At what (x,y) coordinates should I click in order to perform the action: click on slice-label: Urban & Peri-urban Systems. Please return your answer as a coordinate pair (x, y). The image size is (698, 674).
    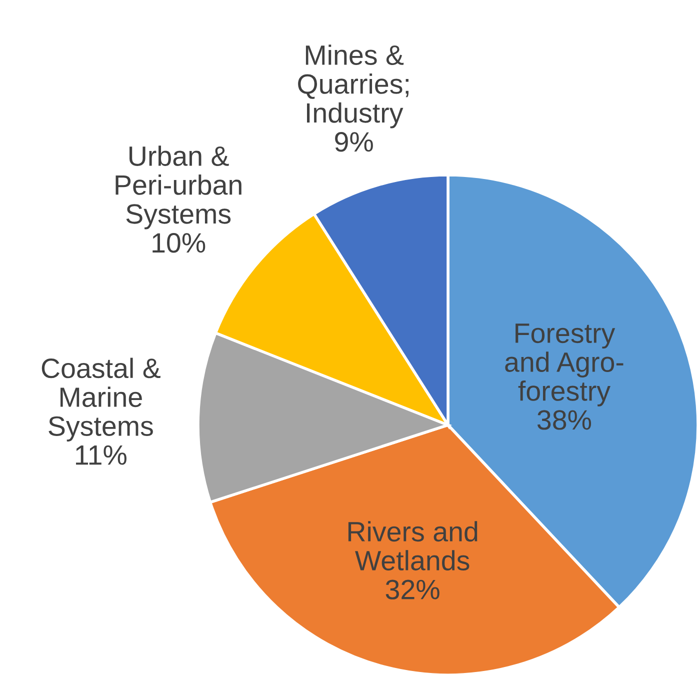
    Looking at the image, I should click on (179, 188).